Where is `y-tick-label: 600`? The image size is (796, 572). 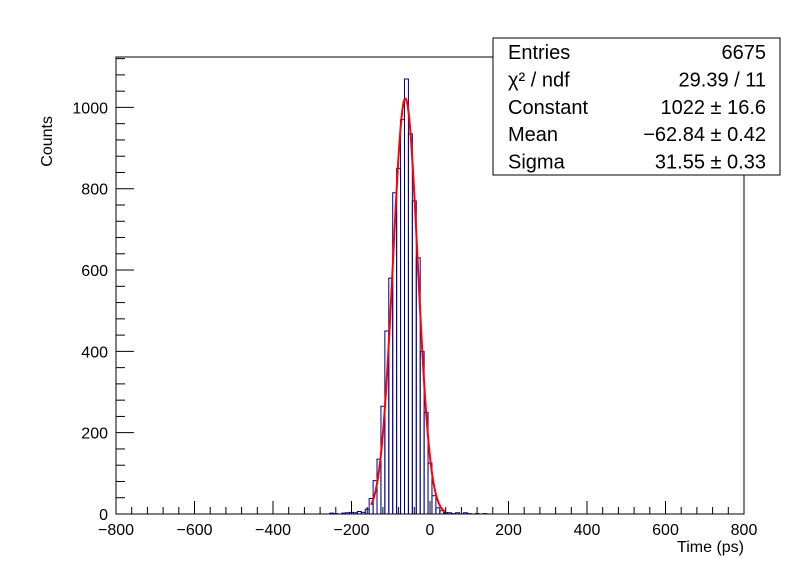 y-tick-label: 600 is located at coordinates (94, 271).